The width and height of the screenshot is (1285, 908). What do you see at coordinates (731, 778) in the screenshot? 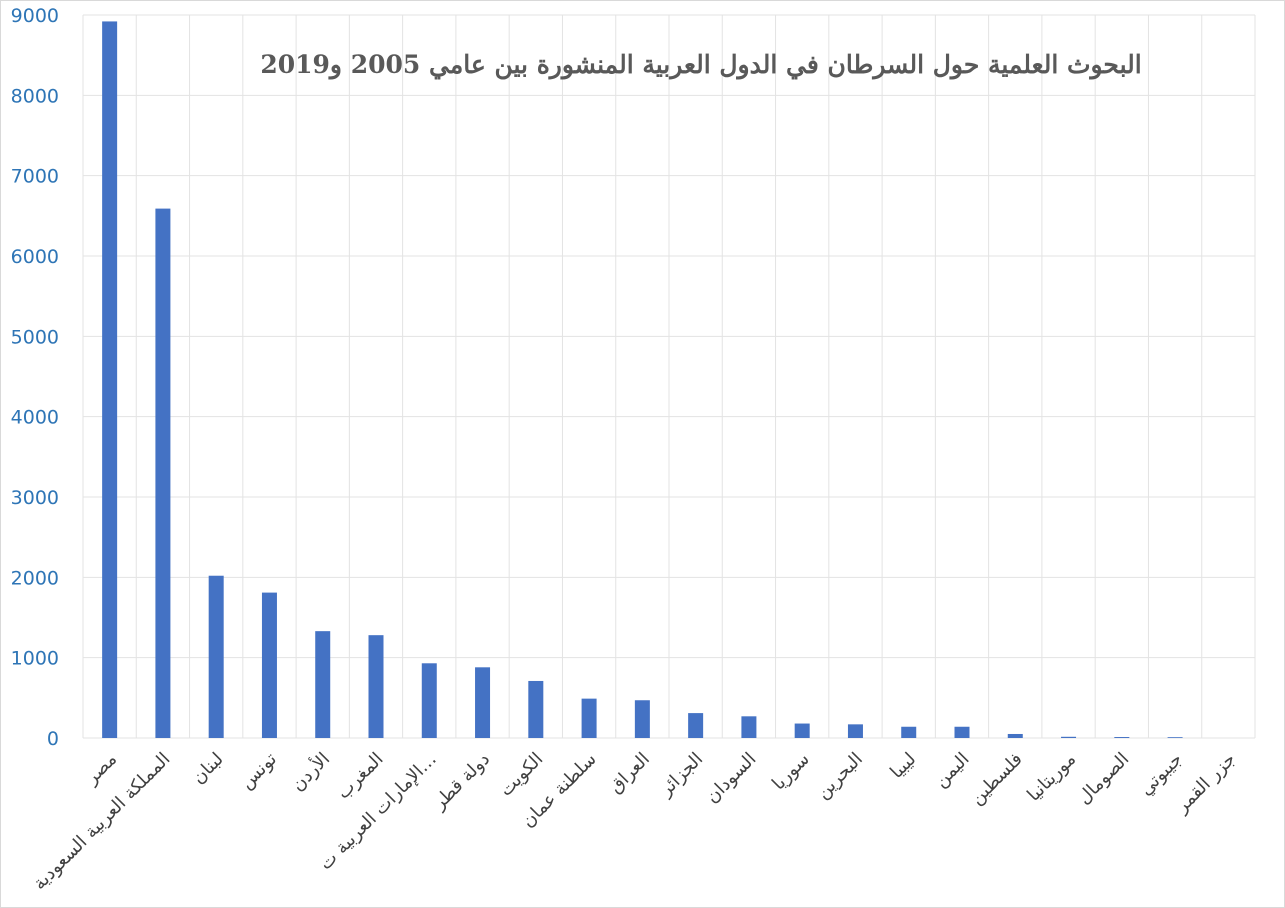
I see `x-tick-label: السودان` at bounding box center [731, 778].